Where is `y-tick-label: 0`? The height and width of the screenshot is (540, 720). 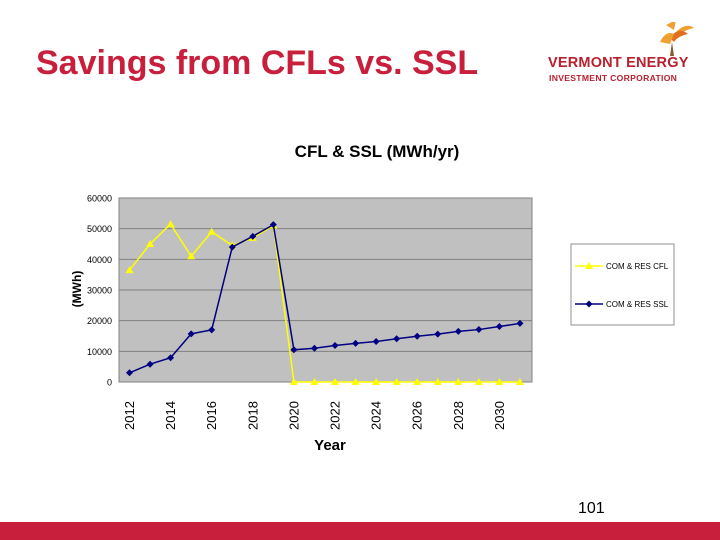 y-tick-label: 0 is located at coordinates (109, 383).